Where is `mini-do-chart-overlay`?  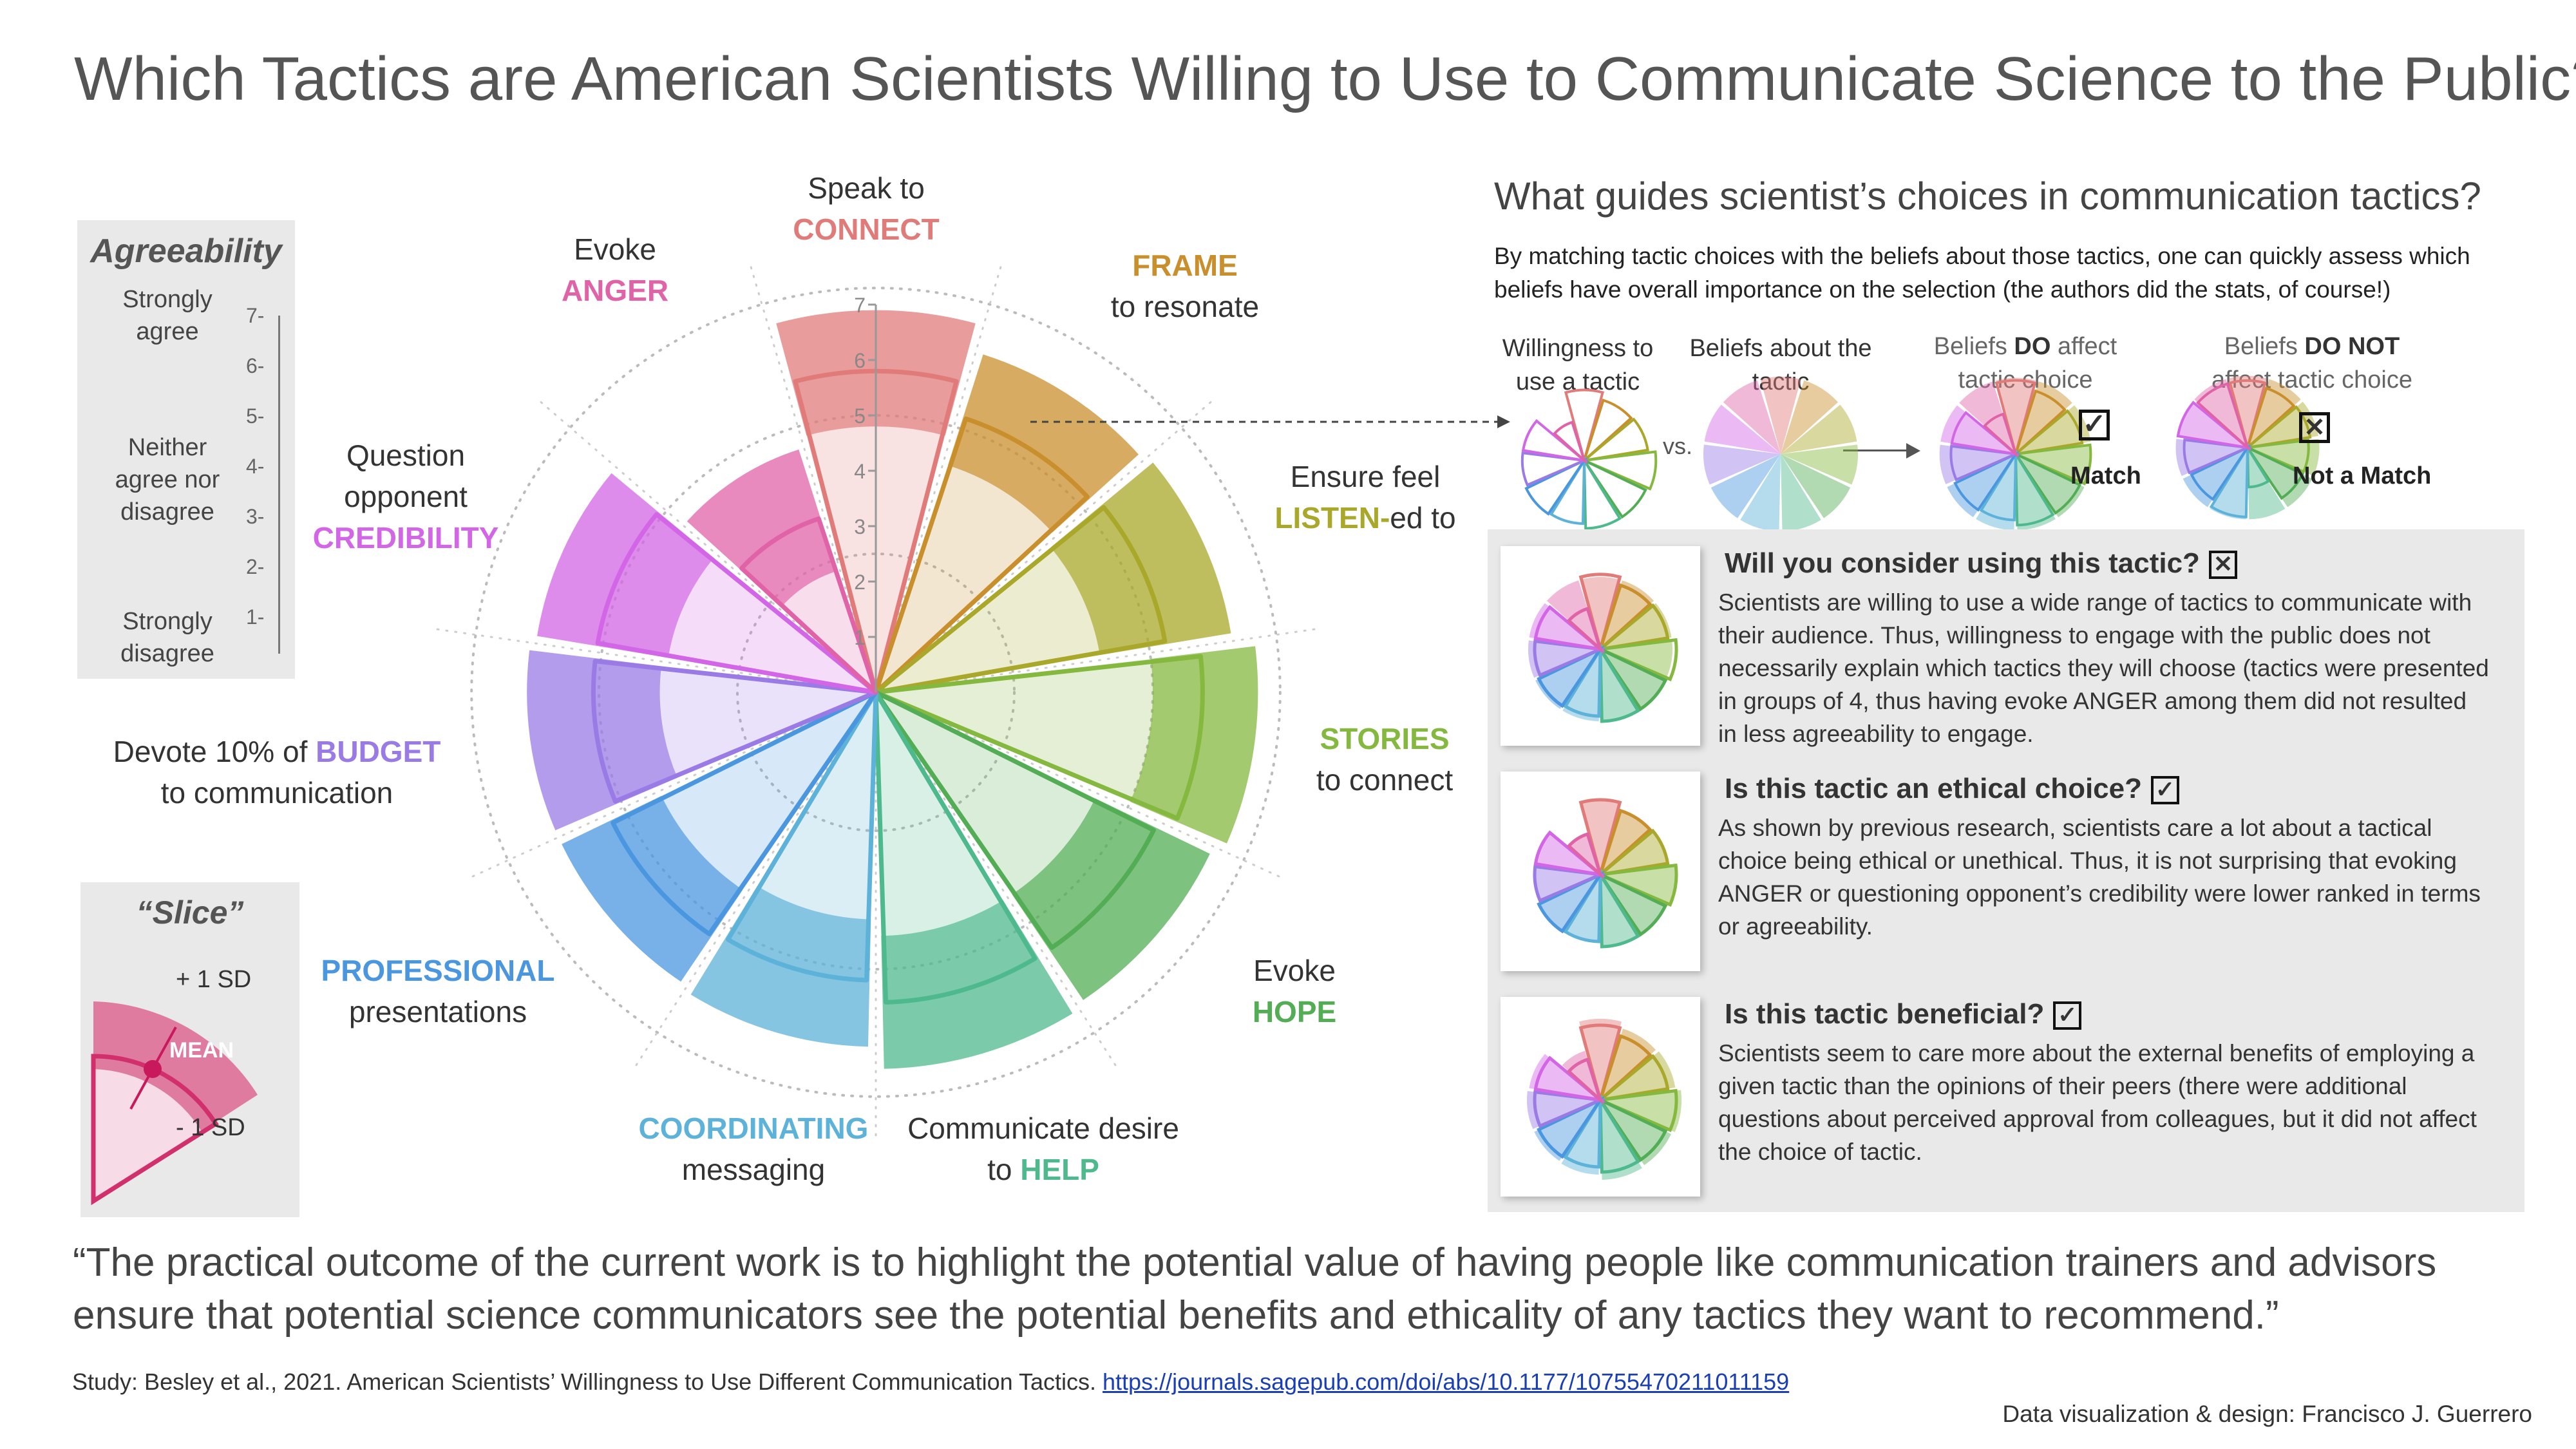 mini-do-chart-overlay is located at coordinates (2020, 453).